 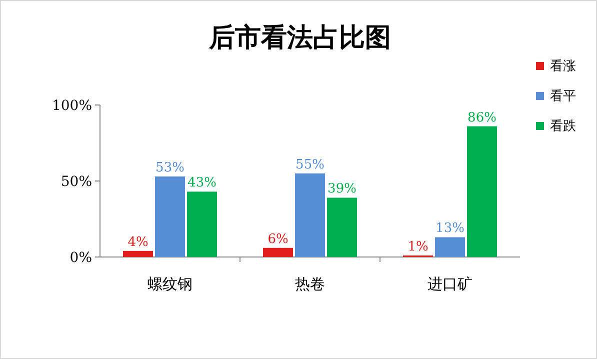 What do you see at coordinates (202, 183) in the screenshot?
I see `data-label: 43%` at bounding box center [202, 183].